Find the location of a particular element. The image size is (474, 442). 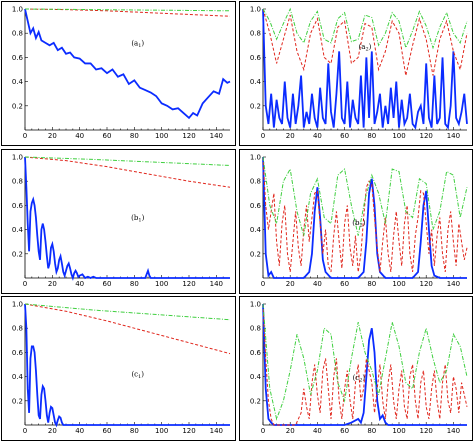

panel-label: (c2) is located at coordinates (359, 379).